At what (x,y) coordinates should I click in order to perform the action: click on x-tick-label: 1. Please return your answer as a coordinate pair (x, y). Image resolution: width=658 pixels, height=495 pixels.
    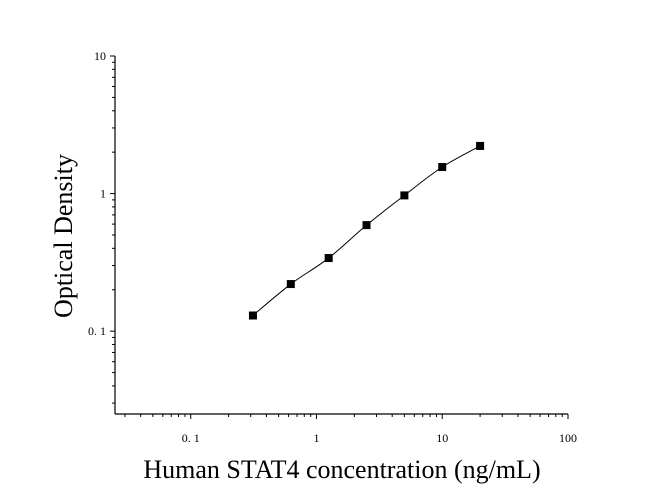
    Looking at the image, I should click on (316, 438).